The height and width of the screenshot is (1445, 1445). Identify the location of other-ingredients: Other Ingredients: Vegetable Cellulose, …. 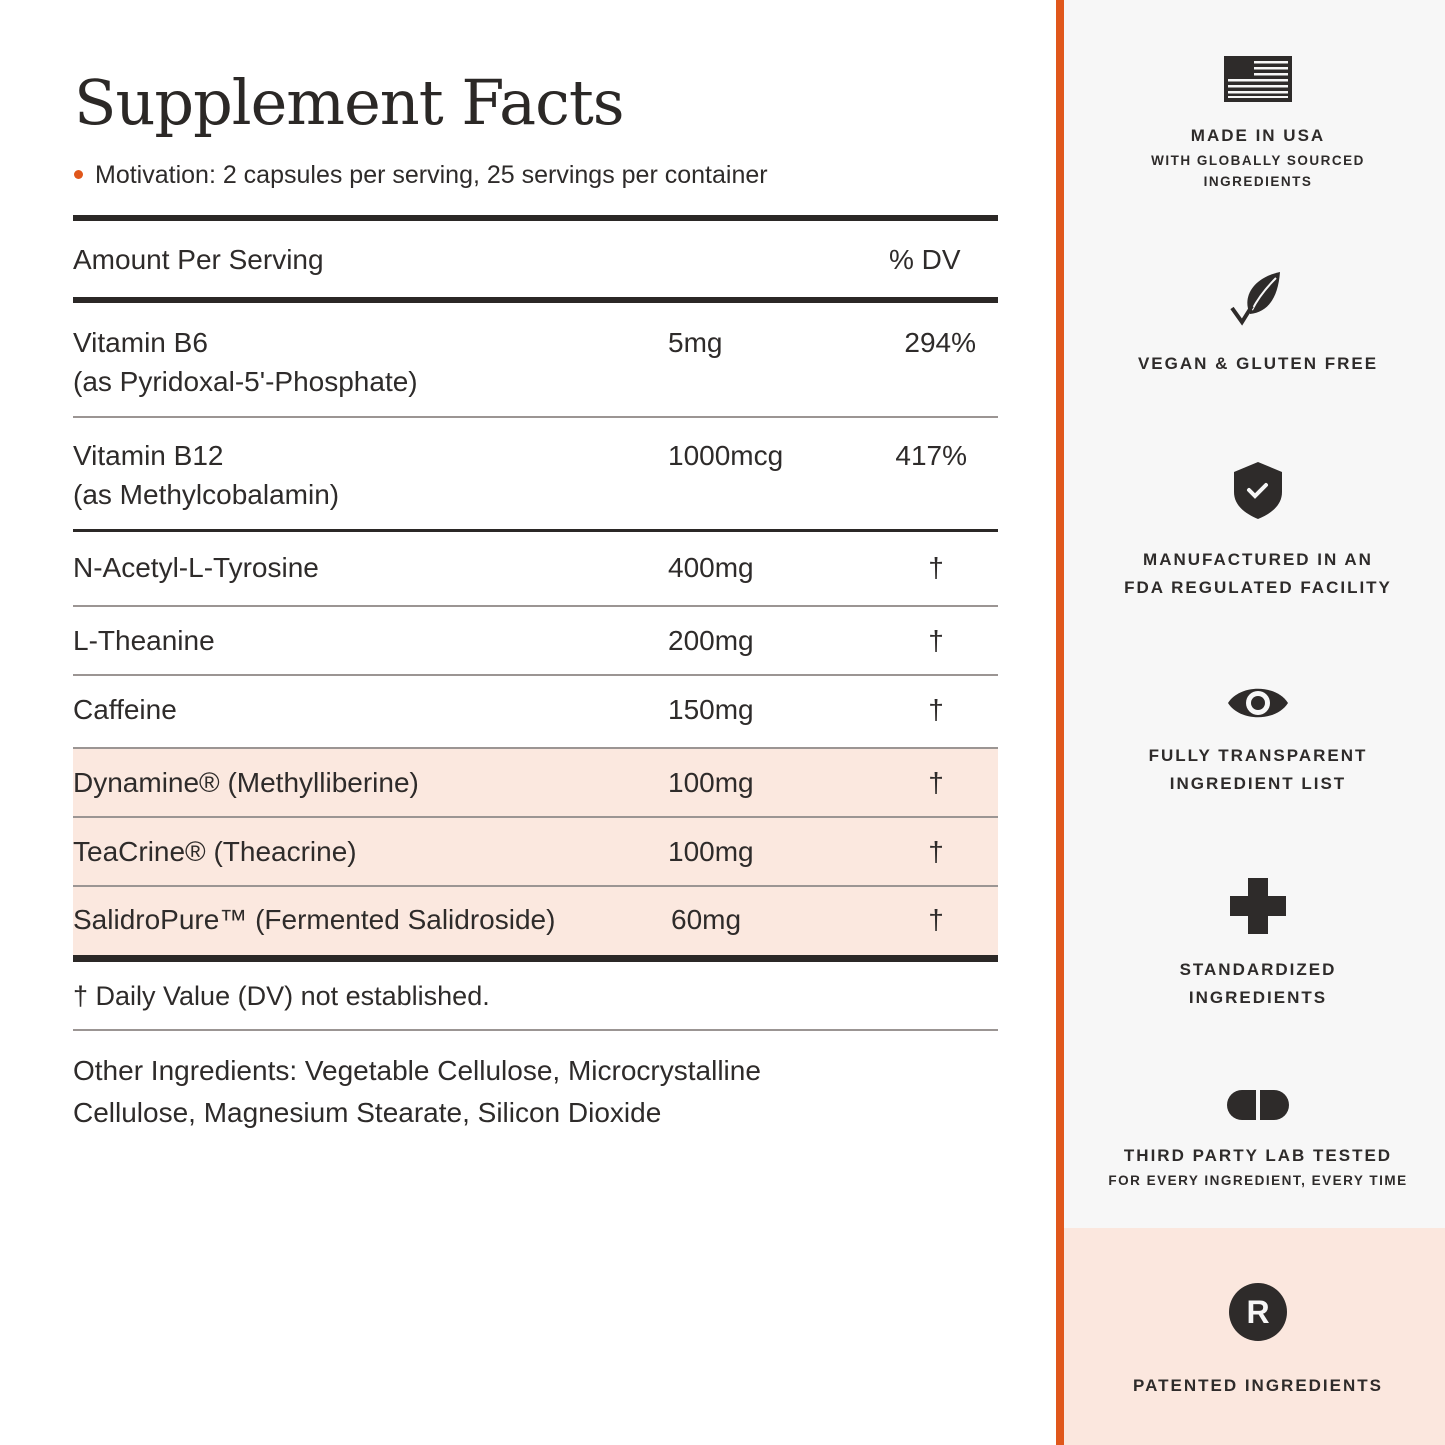
(417, 1091).